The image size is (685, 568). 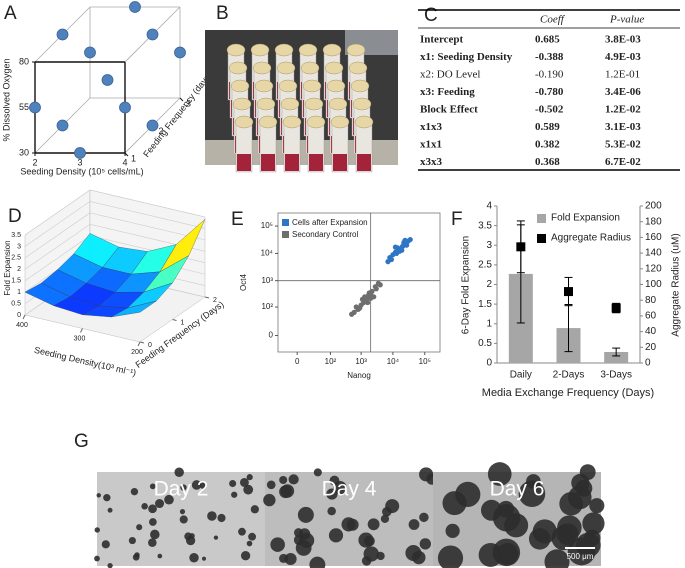 What do you see at coordinates (485, 265) in the screenshot?
I see `y-tick-label: 2.5` at bounding box center [485, 265].